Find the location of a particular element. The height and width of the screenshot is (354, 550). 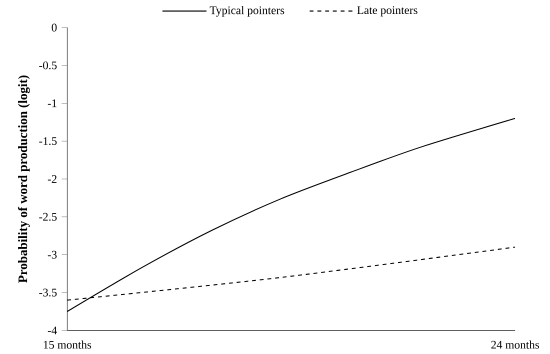

y-tick-label: -2.5 is located at coordinates (48, 217).